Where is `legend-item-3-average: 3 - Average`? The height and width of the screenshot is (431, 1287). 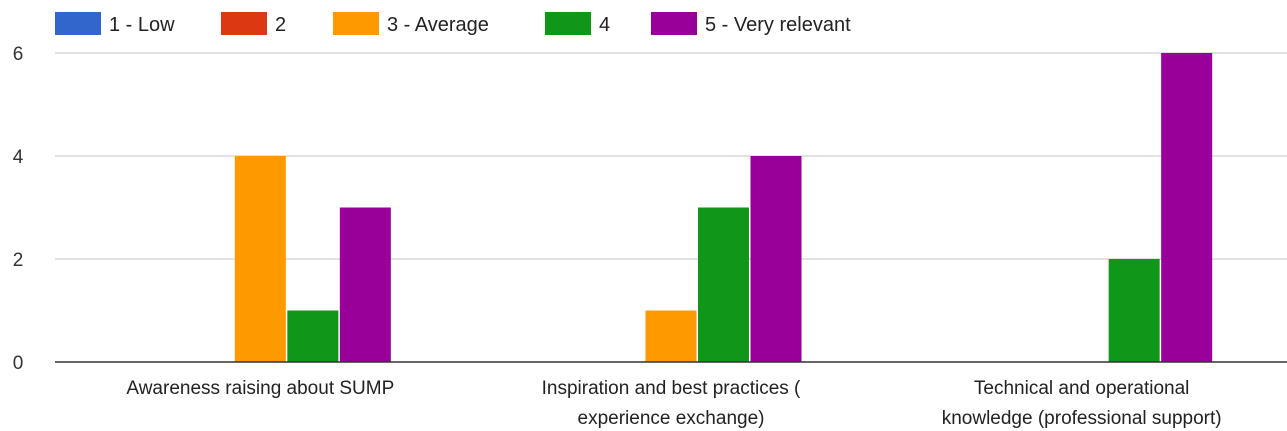
legend-item-3-average: 3 - Average is located at coordinates (411, 24).